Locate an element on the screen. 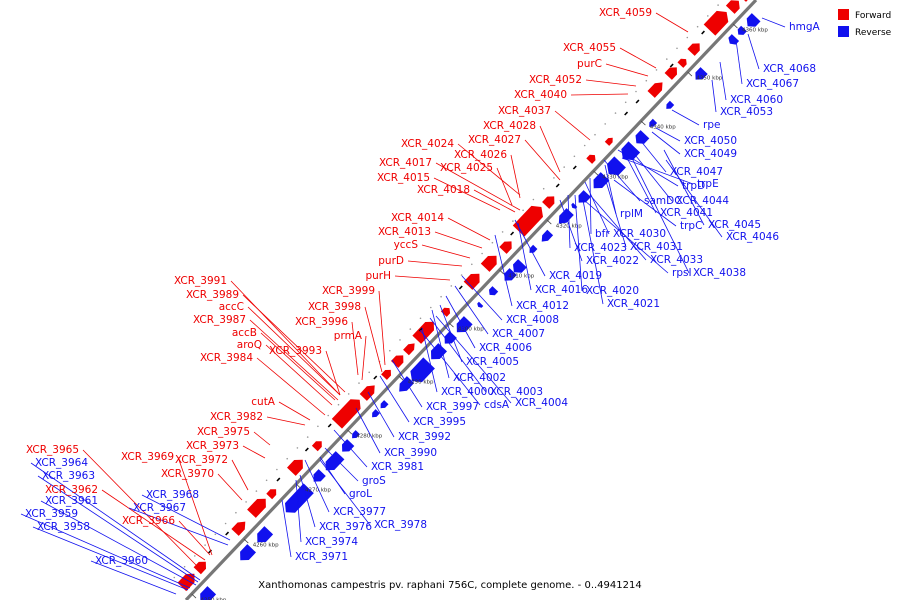 The height and width of the screenshot is (600, 900). reverse-gene-label-30: XCR_4021 is located at coordinates (633, 304).